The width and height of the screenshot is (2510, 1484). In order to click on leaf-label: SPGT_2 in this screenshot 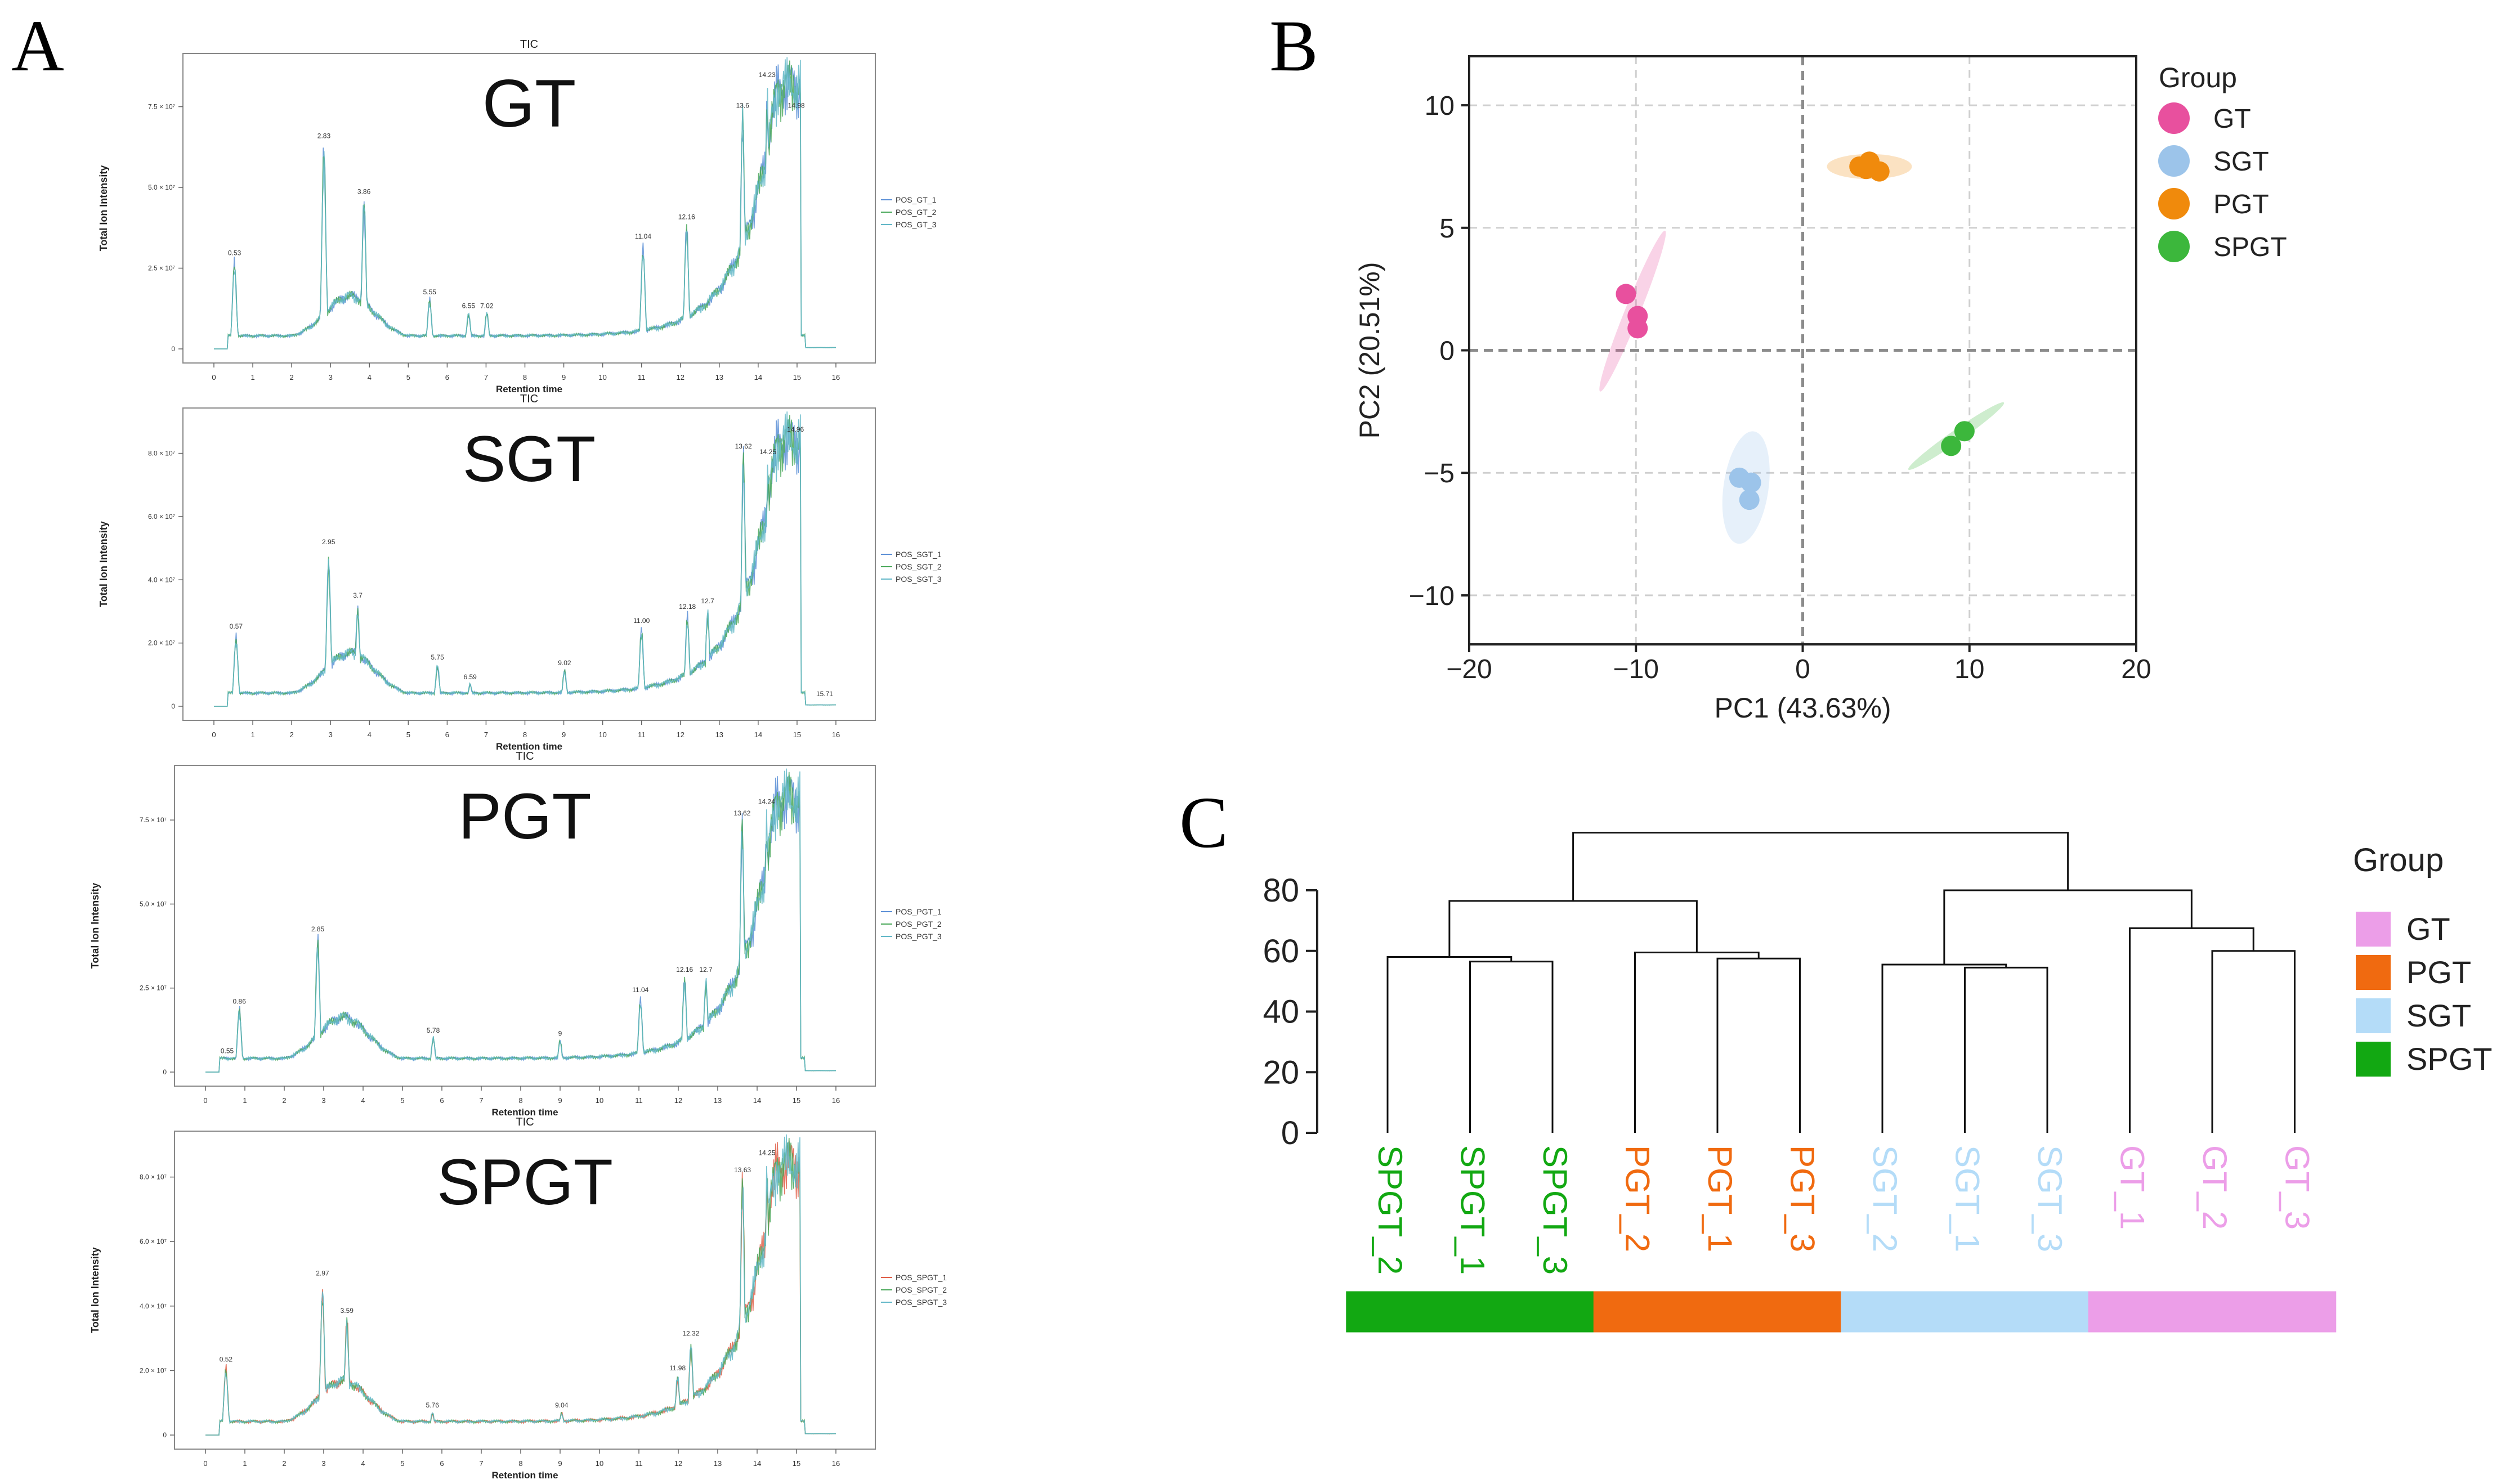, I will do `click(1390, 1210)`.